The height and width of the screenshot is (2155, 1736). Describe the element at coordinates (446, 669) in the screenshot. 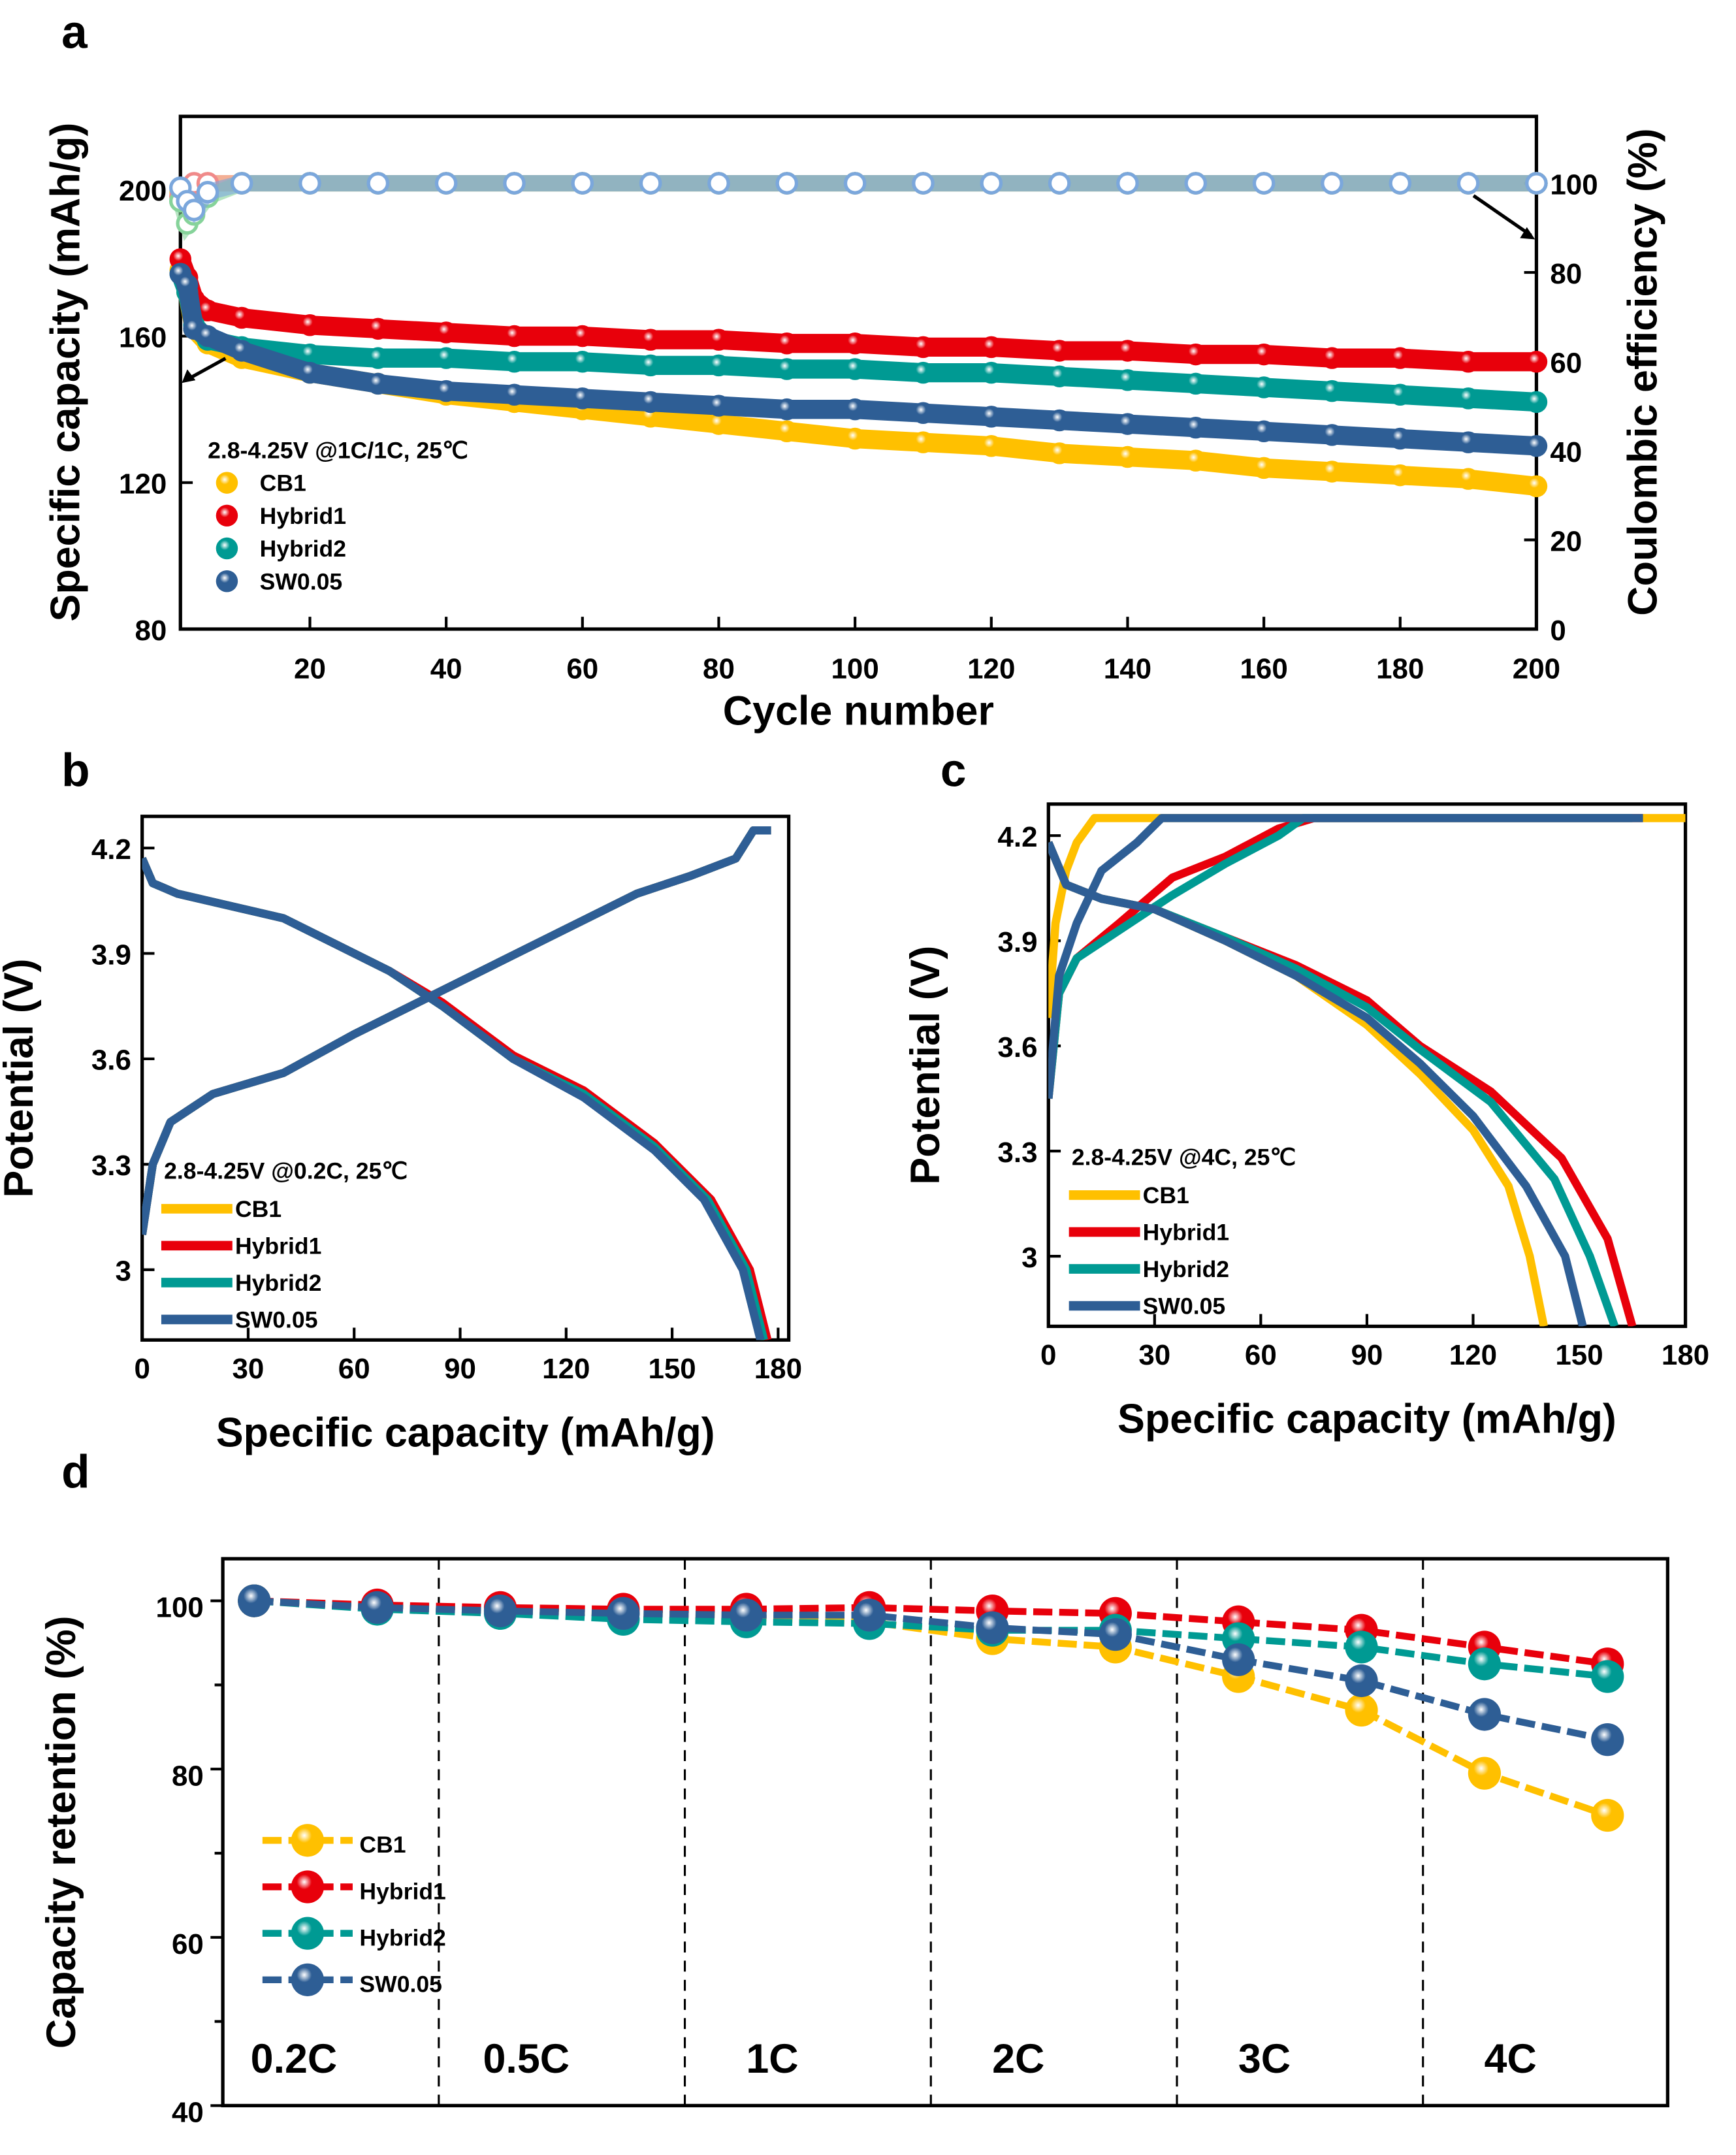

I see `x-tick-label: 40` at that location.